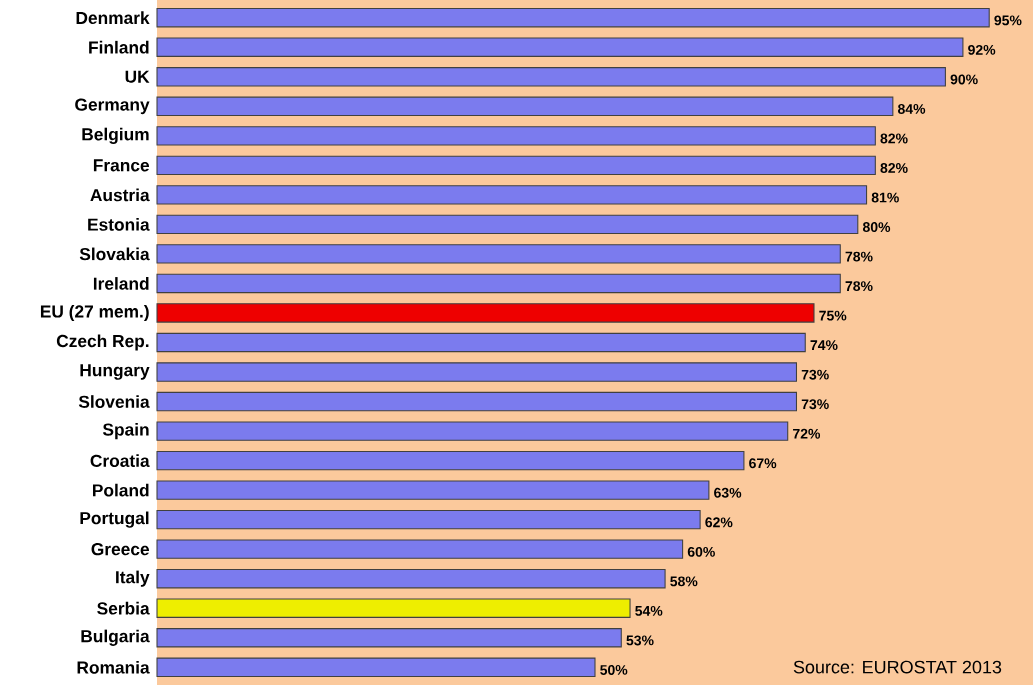 Image resolution: width=1033 pixels, height=685 pixels. Describe the element at coordinates (114, 401) in the screenshot. I see `y-tick-label: Slovenia` at that location.